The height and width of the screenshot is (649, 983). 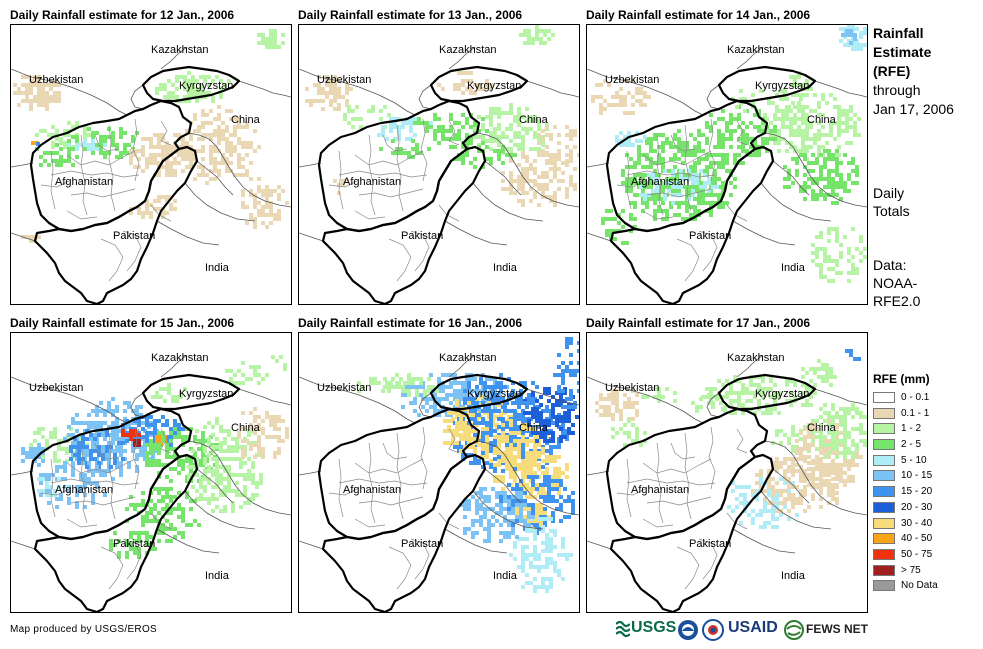 I want to click on legend-label: 40 - 50, so click(x=917, y=539).